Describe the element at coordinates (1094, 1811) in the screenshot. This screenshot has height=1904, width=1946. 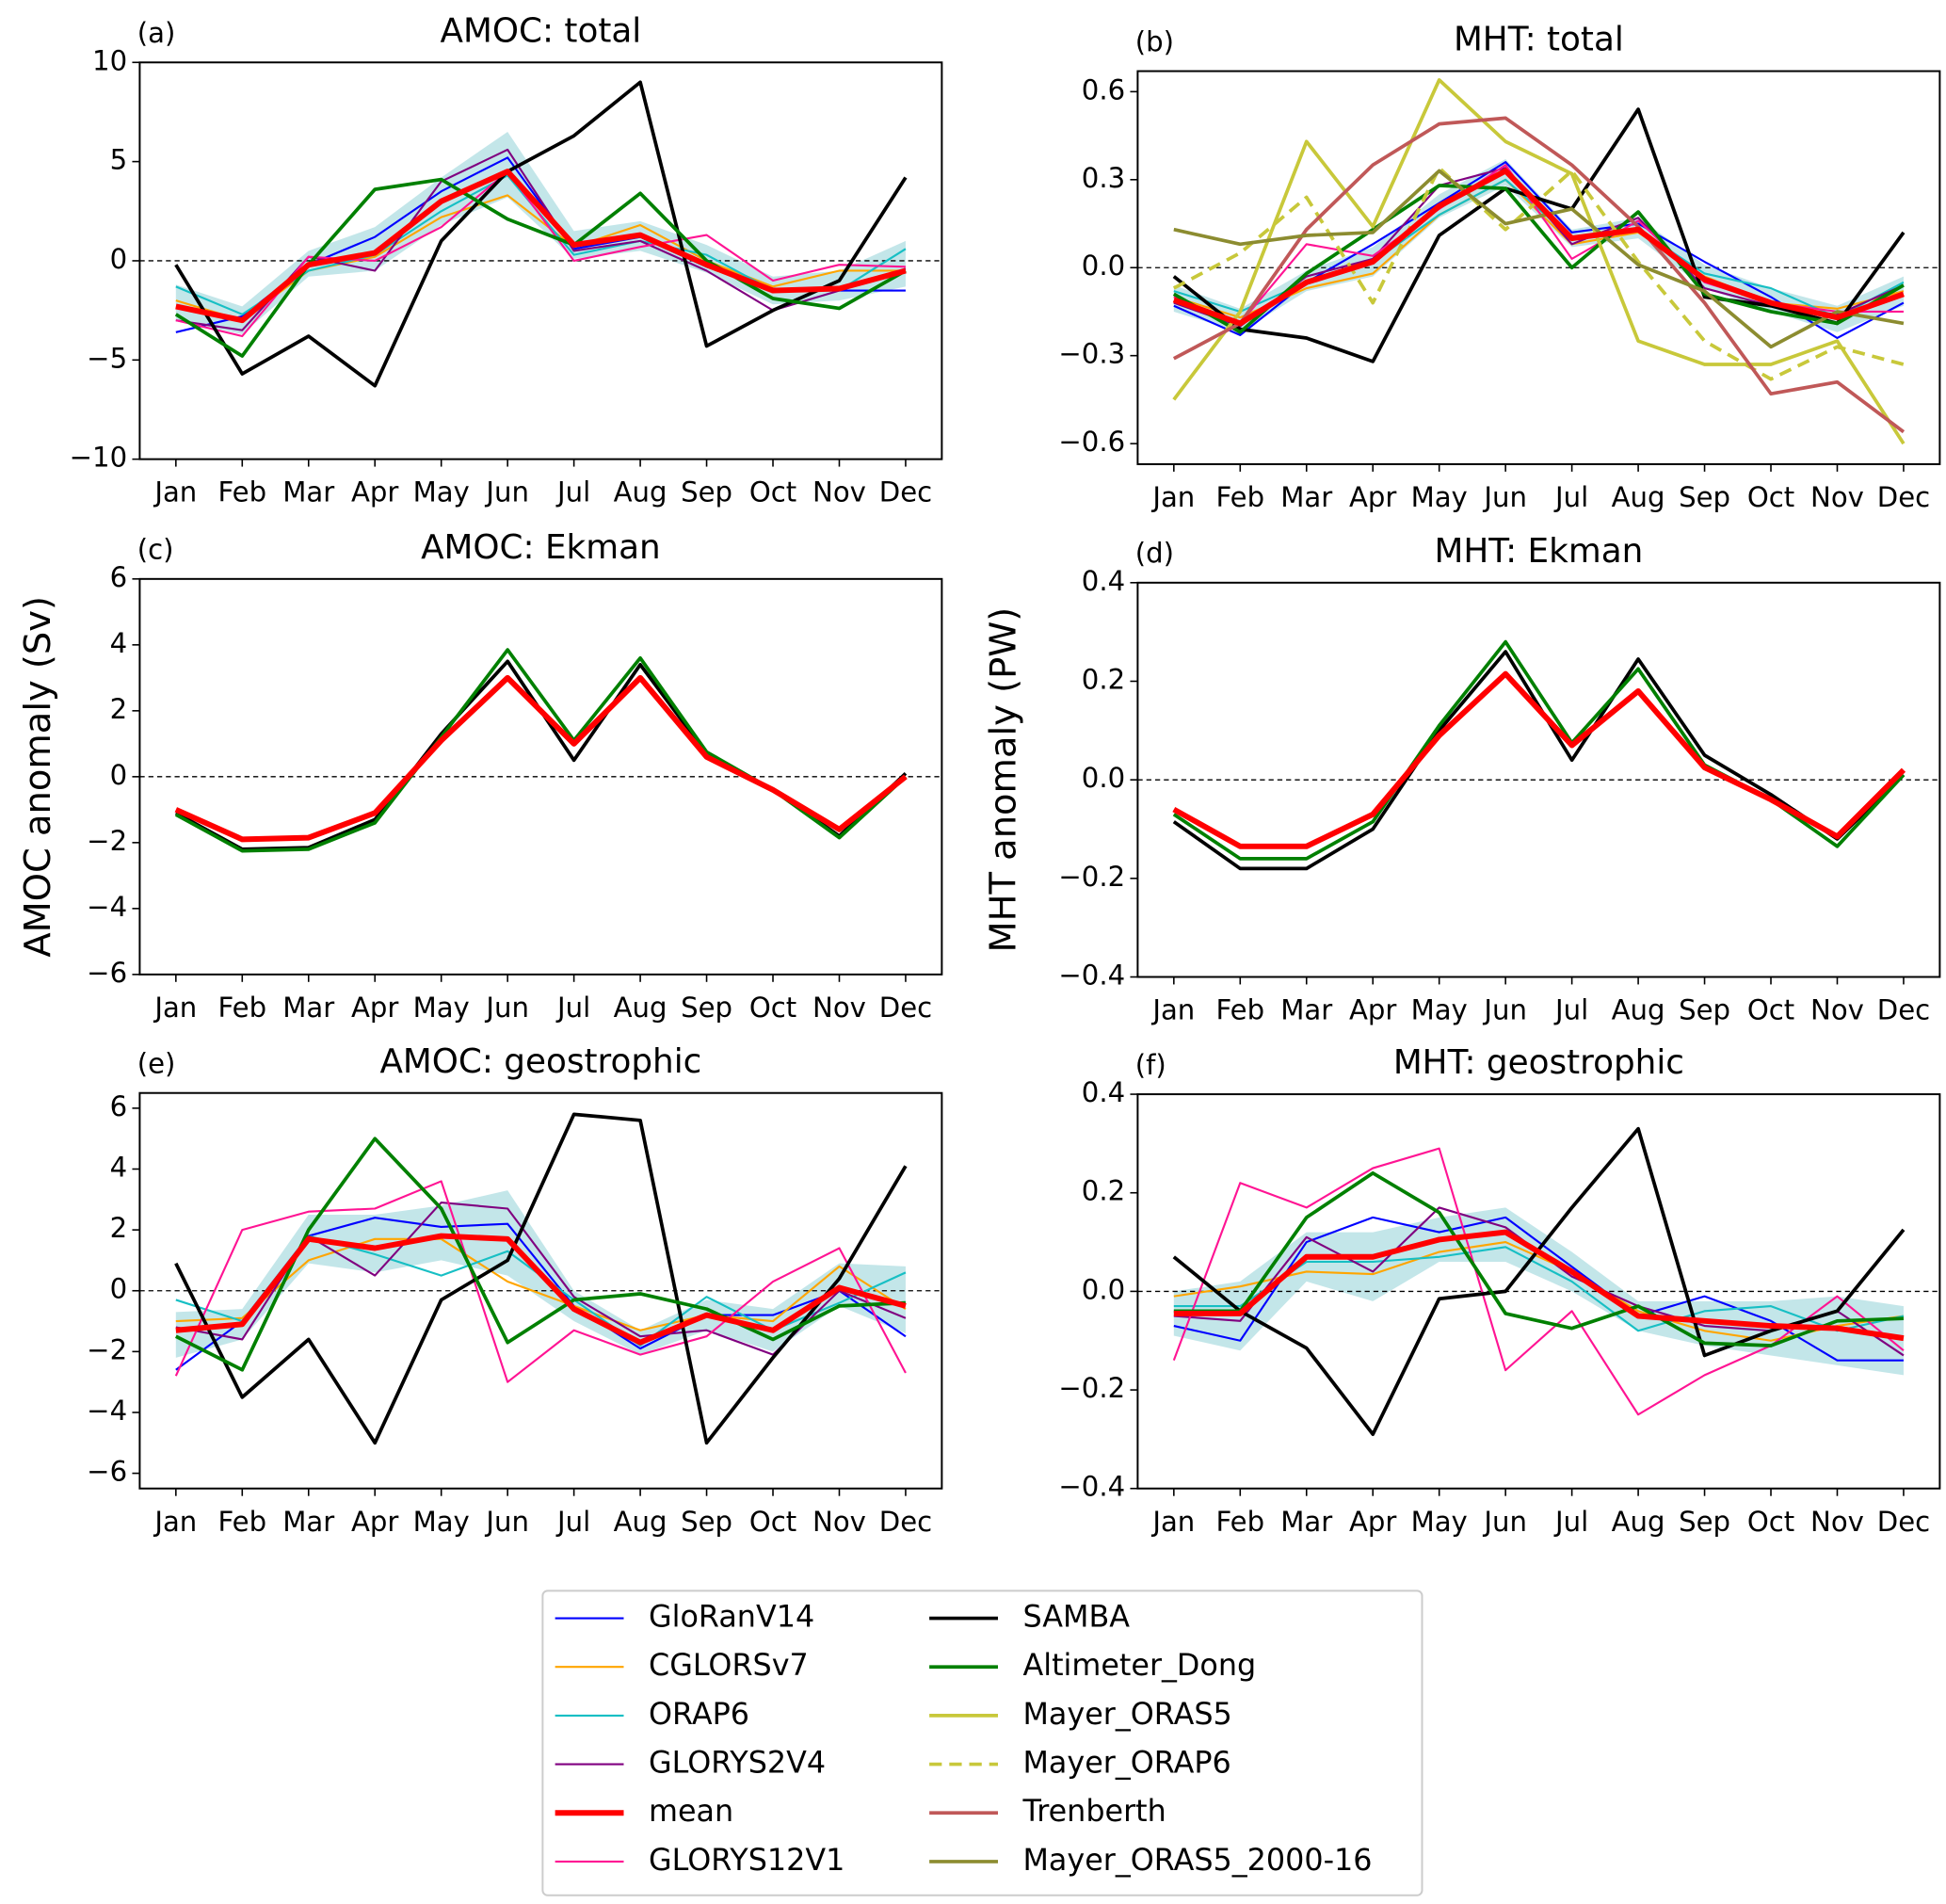
I see `legend-label: Trenberth` at that location.